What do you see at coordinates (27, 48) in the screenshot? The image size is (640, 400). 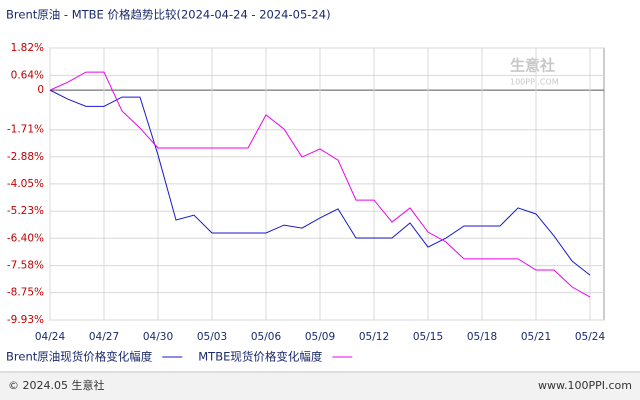 I see `y-tick-label: 1.82%` at bounding box center [27, 48].